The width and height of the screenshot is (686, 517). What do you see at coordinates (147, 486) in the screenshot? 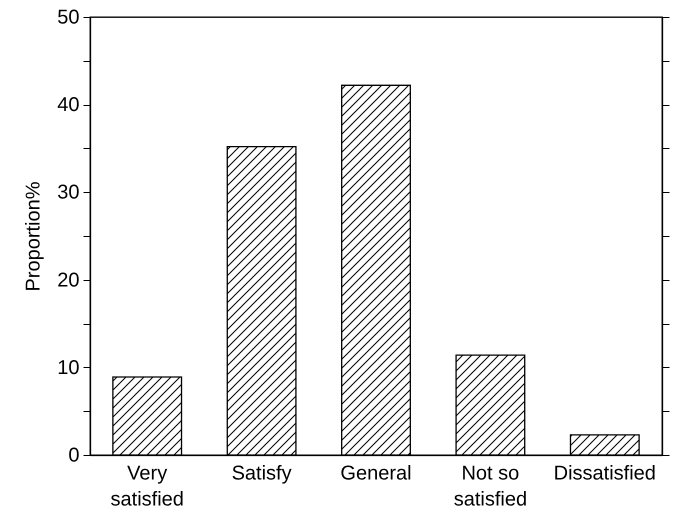
I see `x-tick-label: Very satisfied` at bounding box center [147, 486].